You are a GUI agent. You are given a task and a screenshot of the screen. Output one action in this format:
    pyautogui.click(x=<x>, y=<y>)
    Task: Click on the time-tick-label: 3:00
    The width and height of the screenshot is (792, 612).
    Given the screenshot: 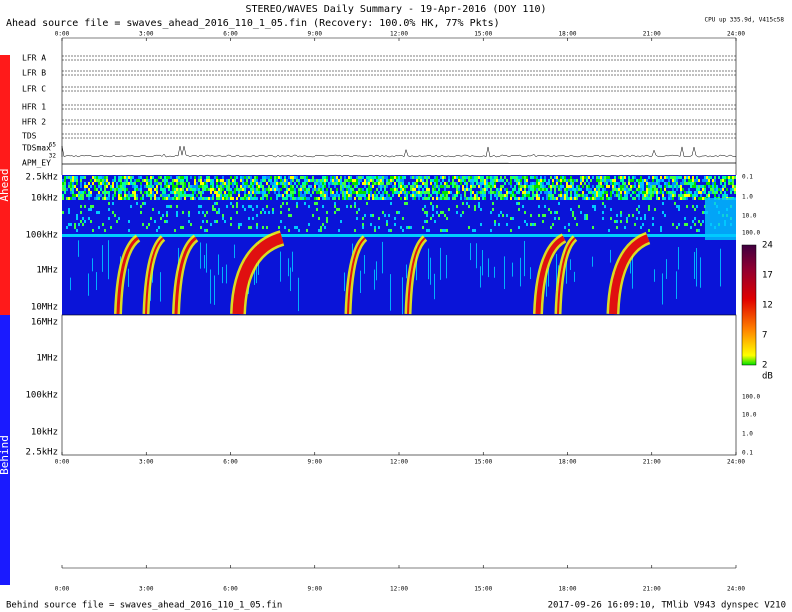 What is the action you would take?
    pyautogui.click(x=146, y=589)
    